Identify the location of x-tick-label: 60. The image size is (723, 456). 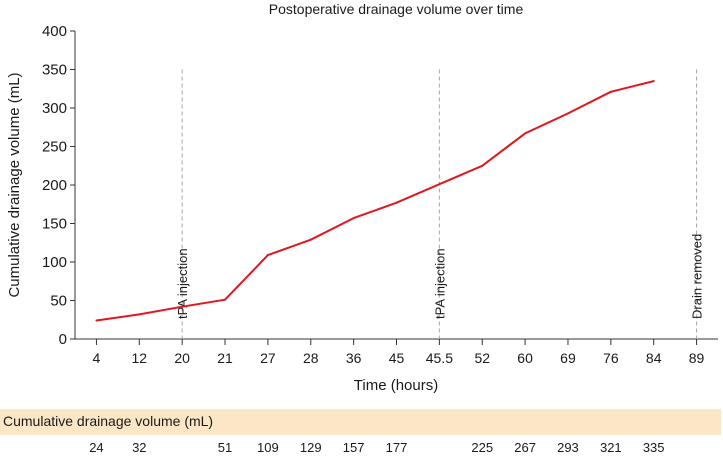
(525, 358).